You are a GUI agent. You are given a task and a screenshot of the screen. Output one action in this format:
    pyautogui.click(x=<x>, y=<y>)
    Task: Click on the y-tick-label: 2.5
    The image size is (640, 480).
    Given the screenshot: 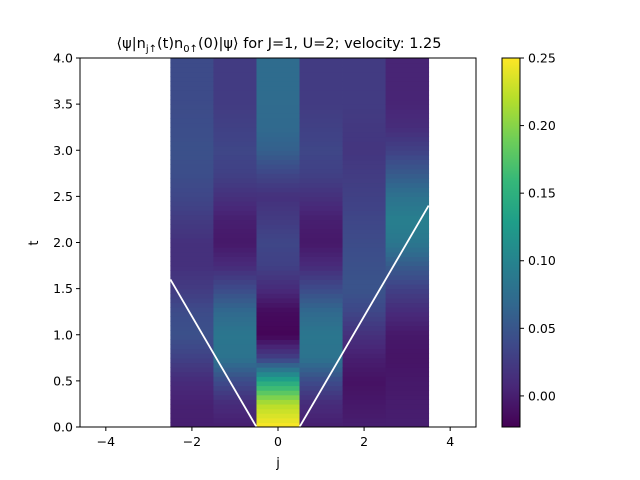 What is the action you would take?
    pyautogui.click(x=63, y=196)
    